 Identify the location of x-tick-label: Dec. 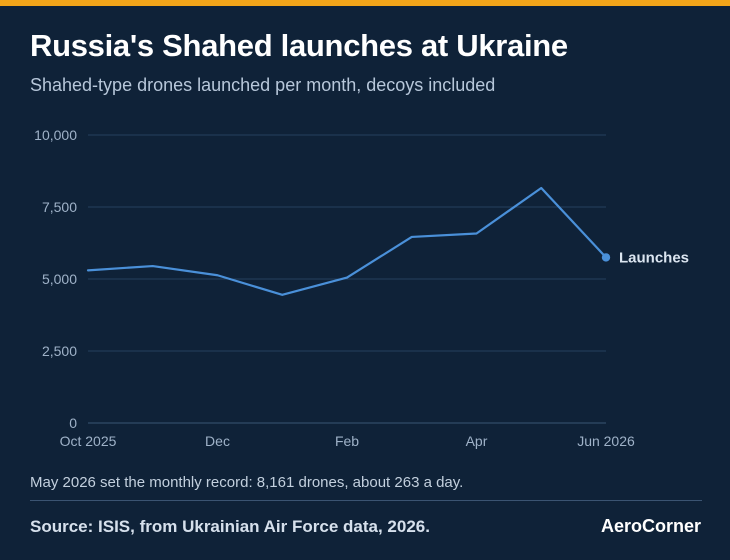
(217, 441).